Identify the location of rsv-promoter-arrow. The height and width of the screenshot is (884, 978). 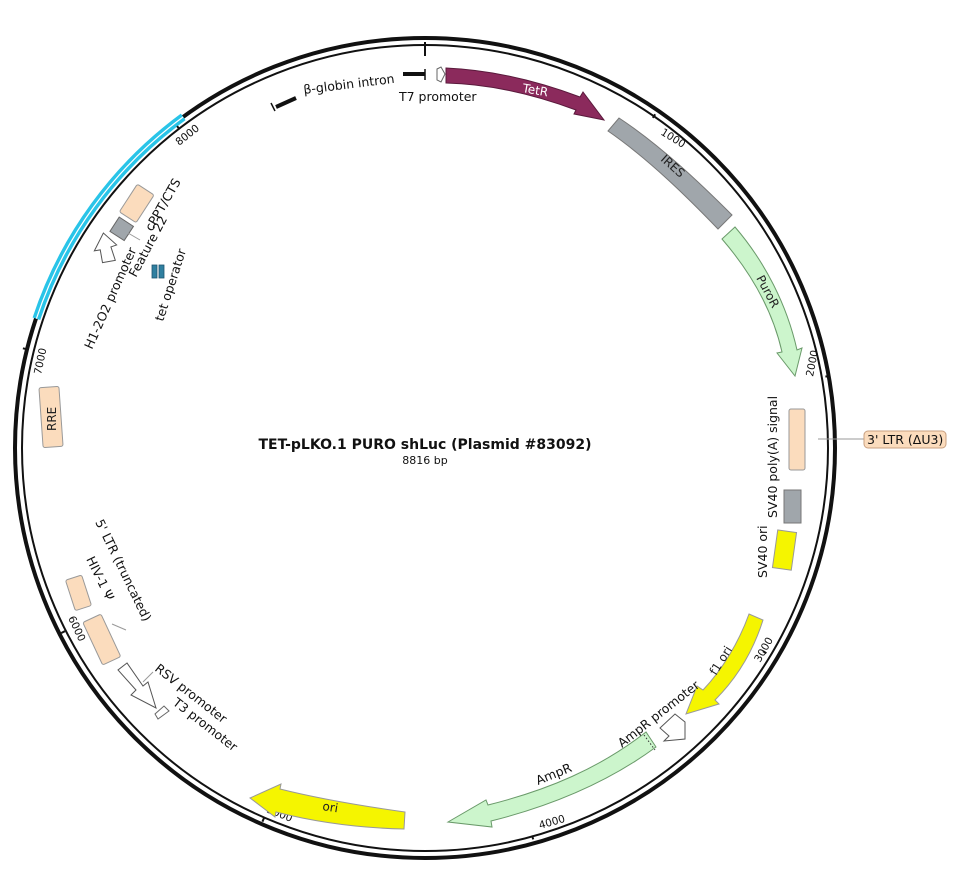
(137, 685).